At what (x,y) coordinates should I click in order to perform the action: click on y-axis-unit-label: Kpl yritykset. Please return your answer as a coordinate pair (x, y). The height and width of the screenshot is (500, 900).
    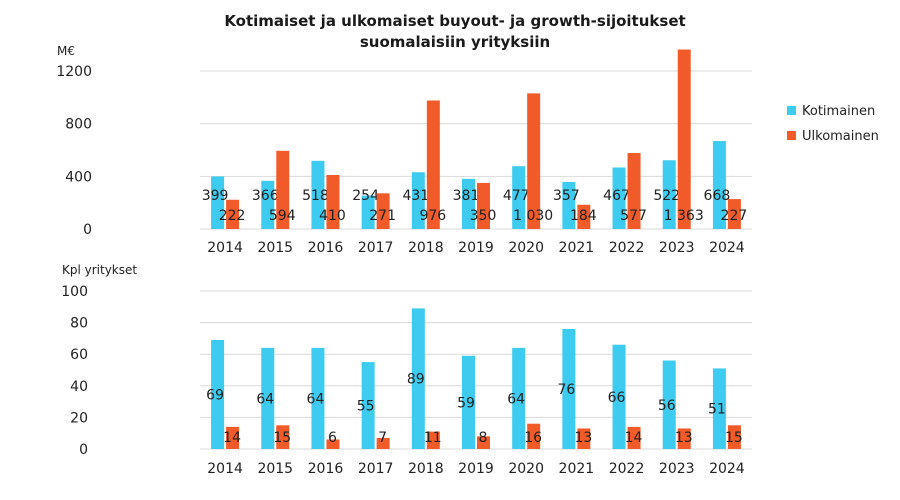
    Looking at the image, I should click on (99, 270).